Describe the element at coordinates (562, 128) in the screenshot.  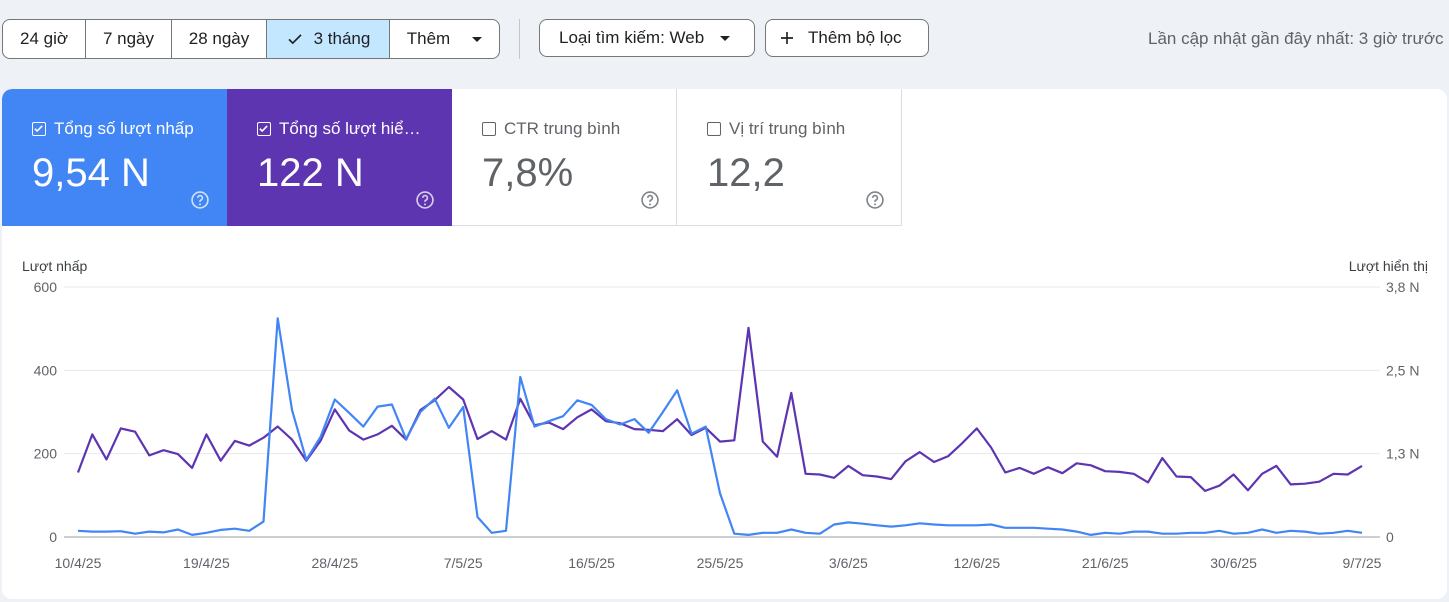
I see `metric-label: CTR trung bình` at that location.